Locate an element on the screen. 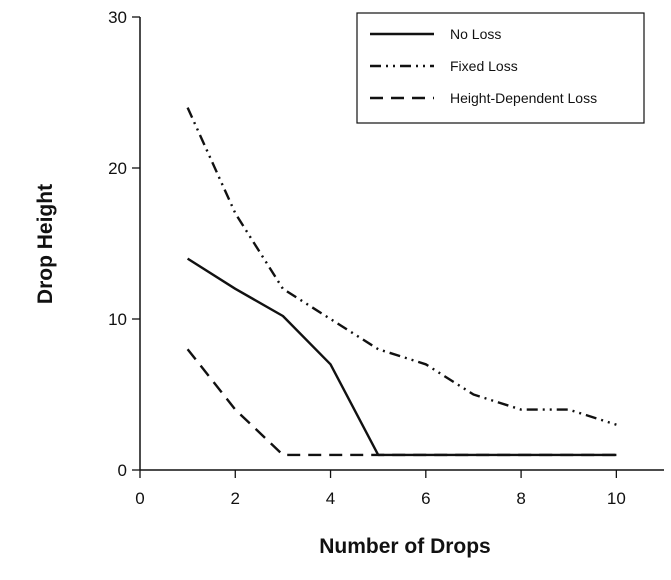 The height and width of the screenshot is (580, 671). x-tick-label: 10 is located at coordinates (616, 498).